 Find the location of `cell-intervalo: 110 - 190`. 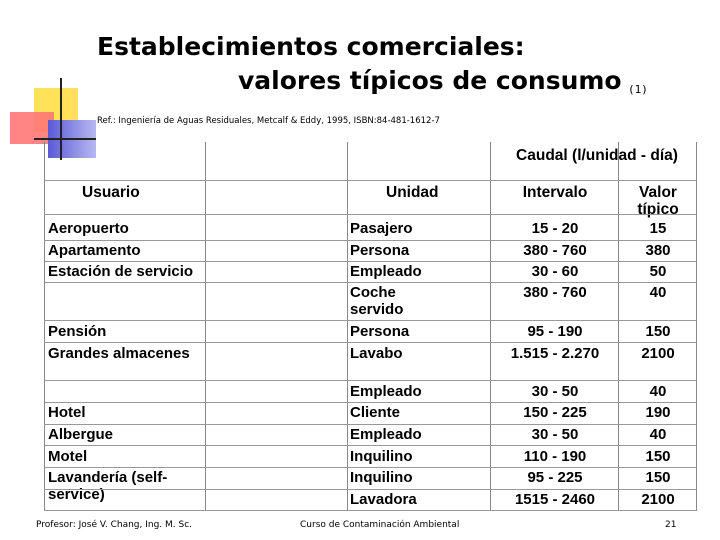

cell-intervalo: 110 - 190 is located at coordinates (555, 456).